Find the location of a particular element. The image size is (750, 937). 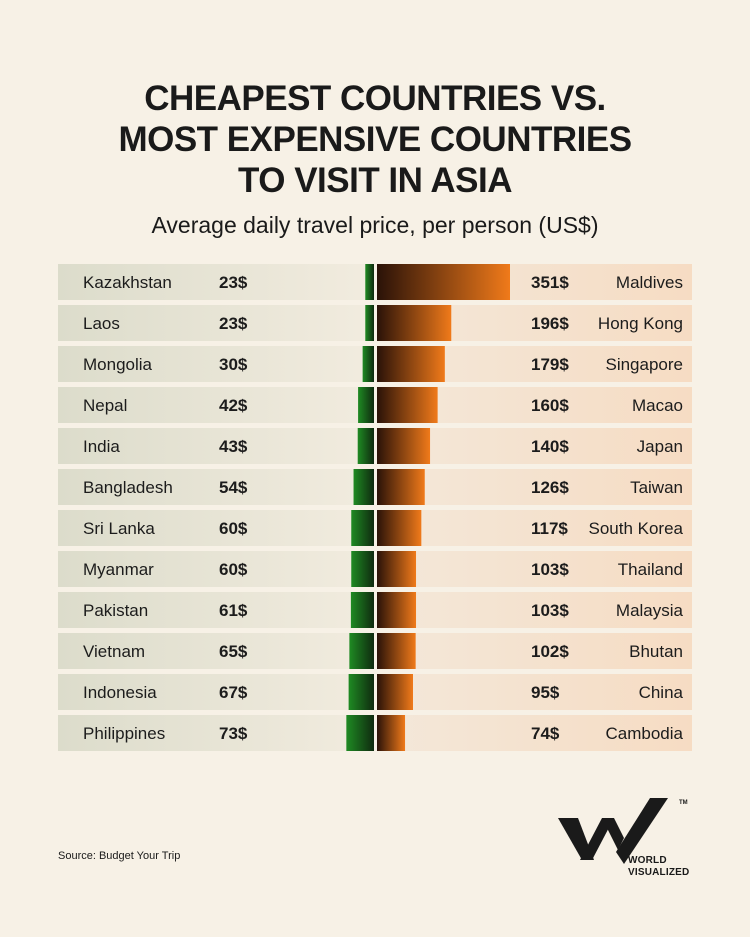

bar-expensive-bhutan is located at coordinates (396, 651).